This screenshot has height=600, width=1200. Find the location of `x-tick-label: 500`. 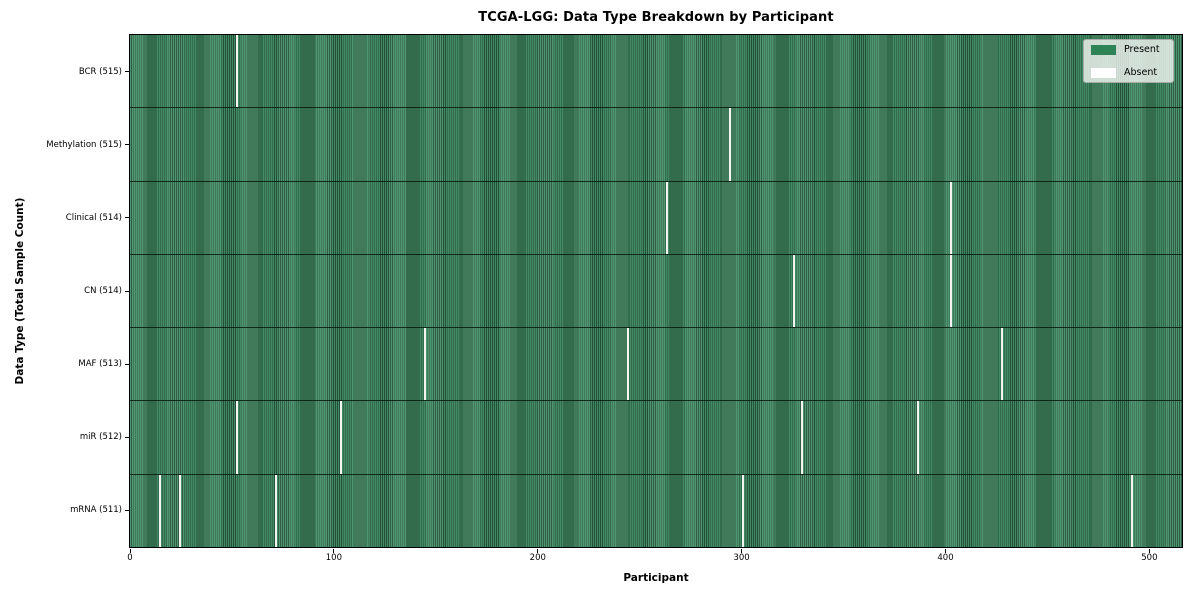

x-tick-label: 500 is located at coordinates (1149, 558).